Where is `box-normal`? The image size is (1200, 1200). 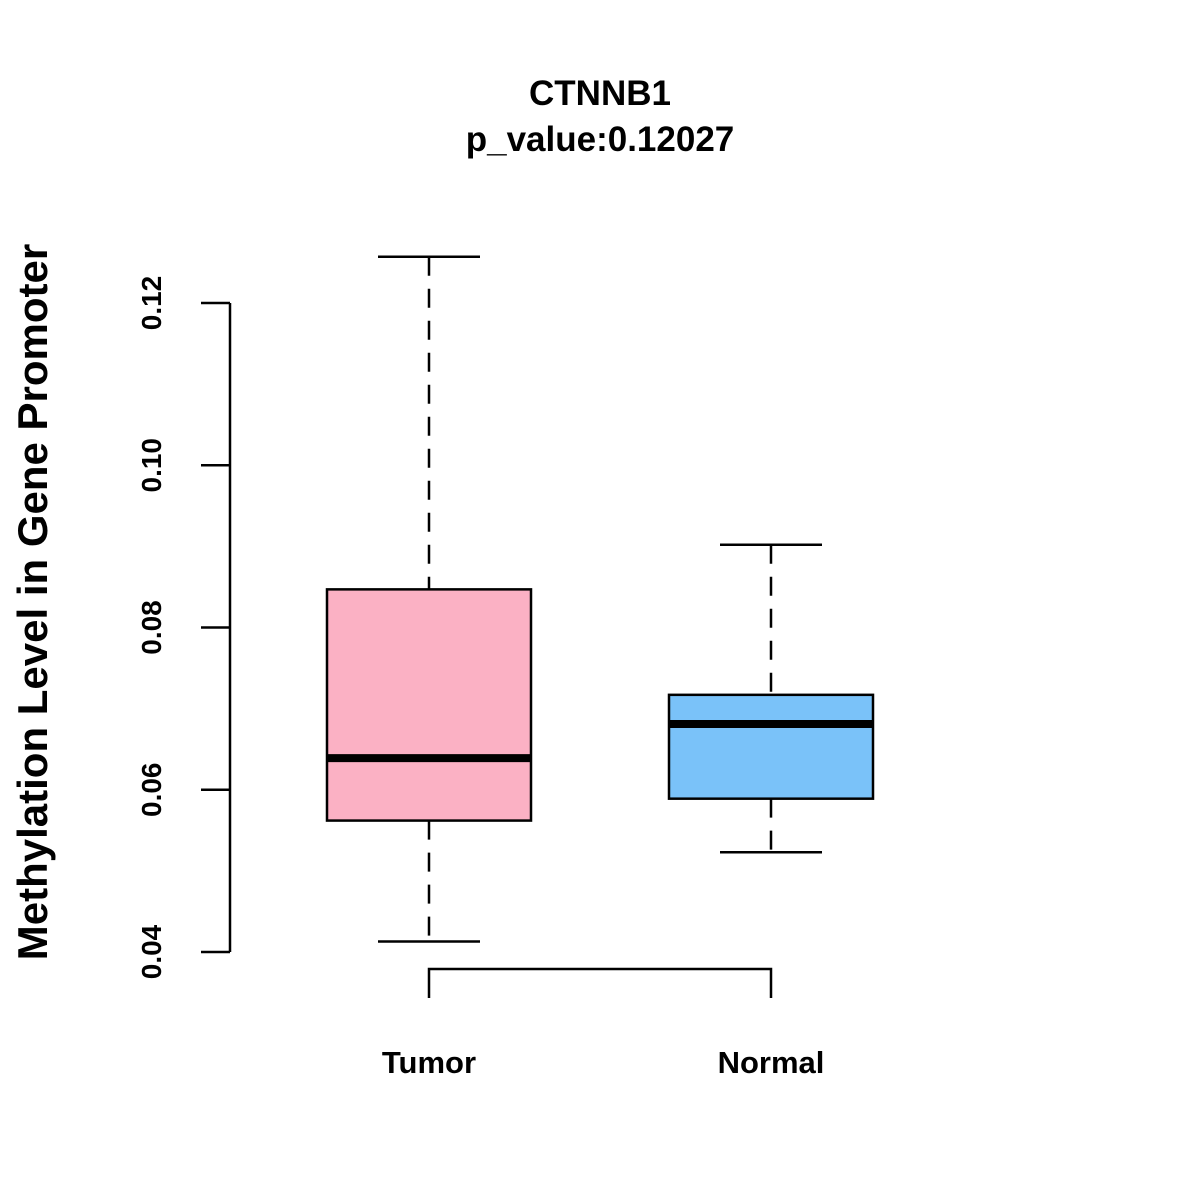 box-normal is located at coordinates (771, 698).